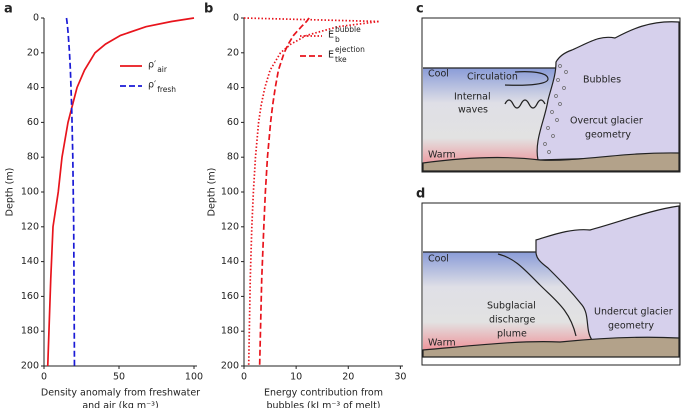 This screenshot has height=408, width=685. What do you see at coordinates (8, 9) in the screenshot?
I see `panel-label: a` at bounding box center [8, 9].